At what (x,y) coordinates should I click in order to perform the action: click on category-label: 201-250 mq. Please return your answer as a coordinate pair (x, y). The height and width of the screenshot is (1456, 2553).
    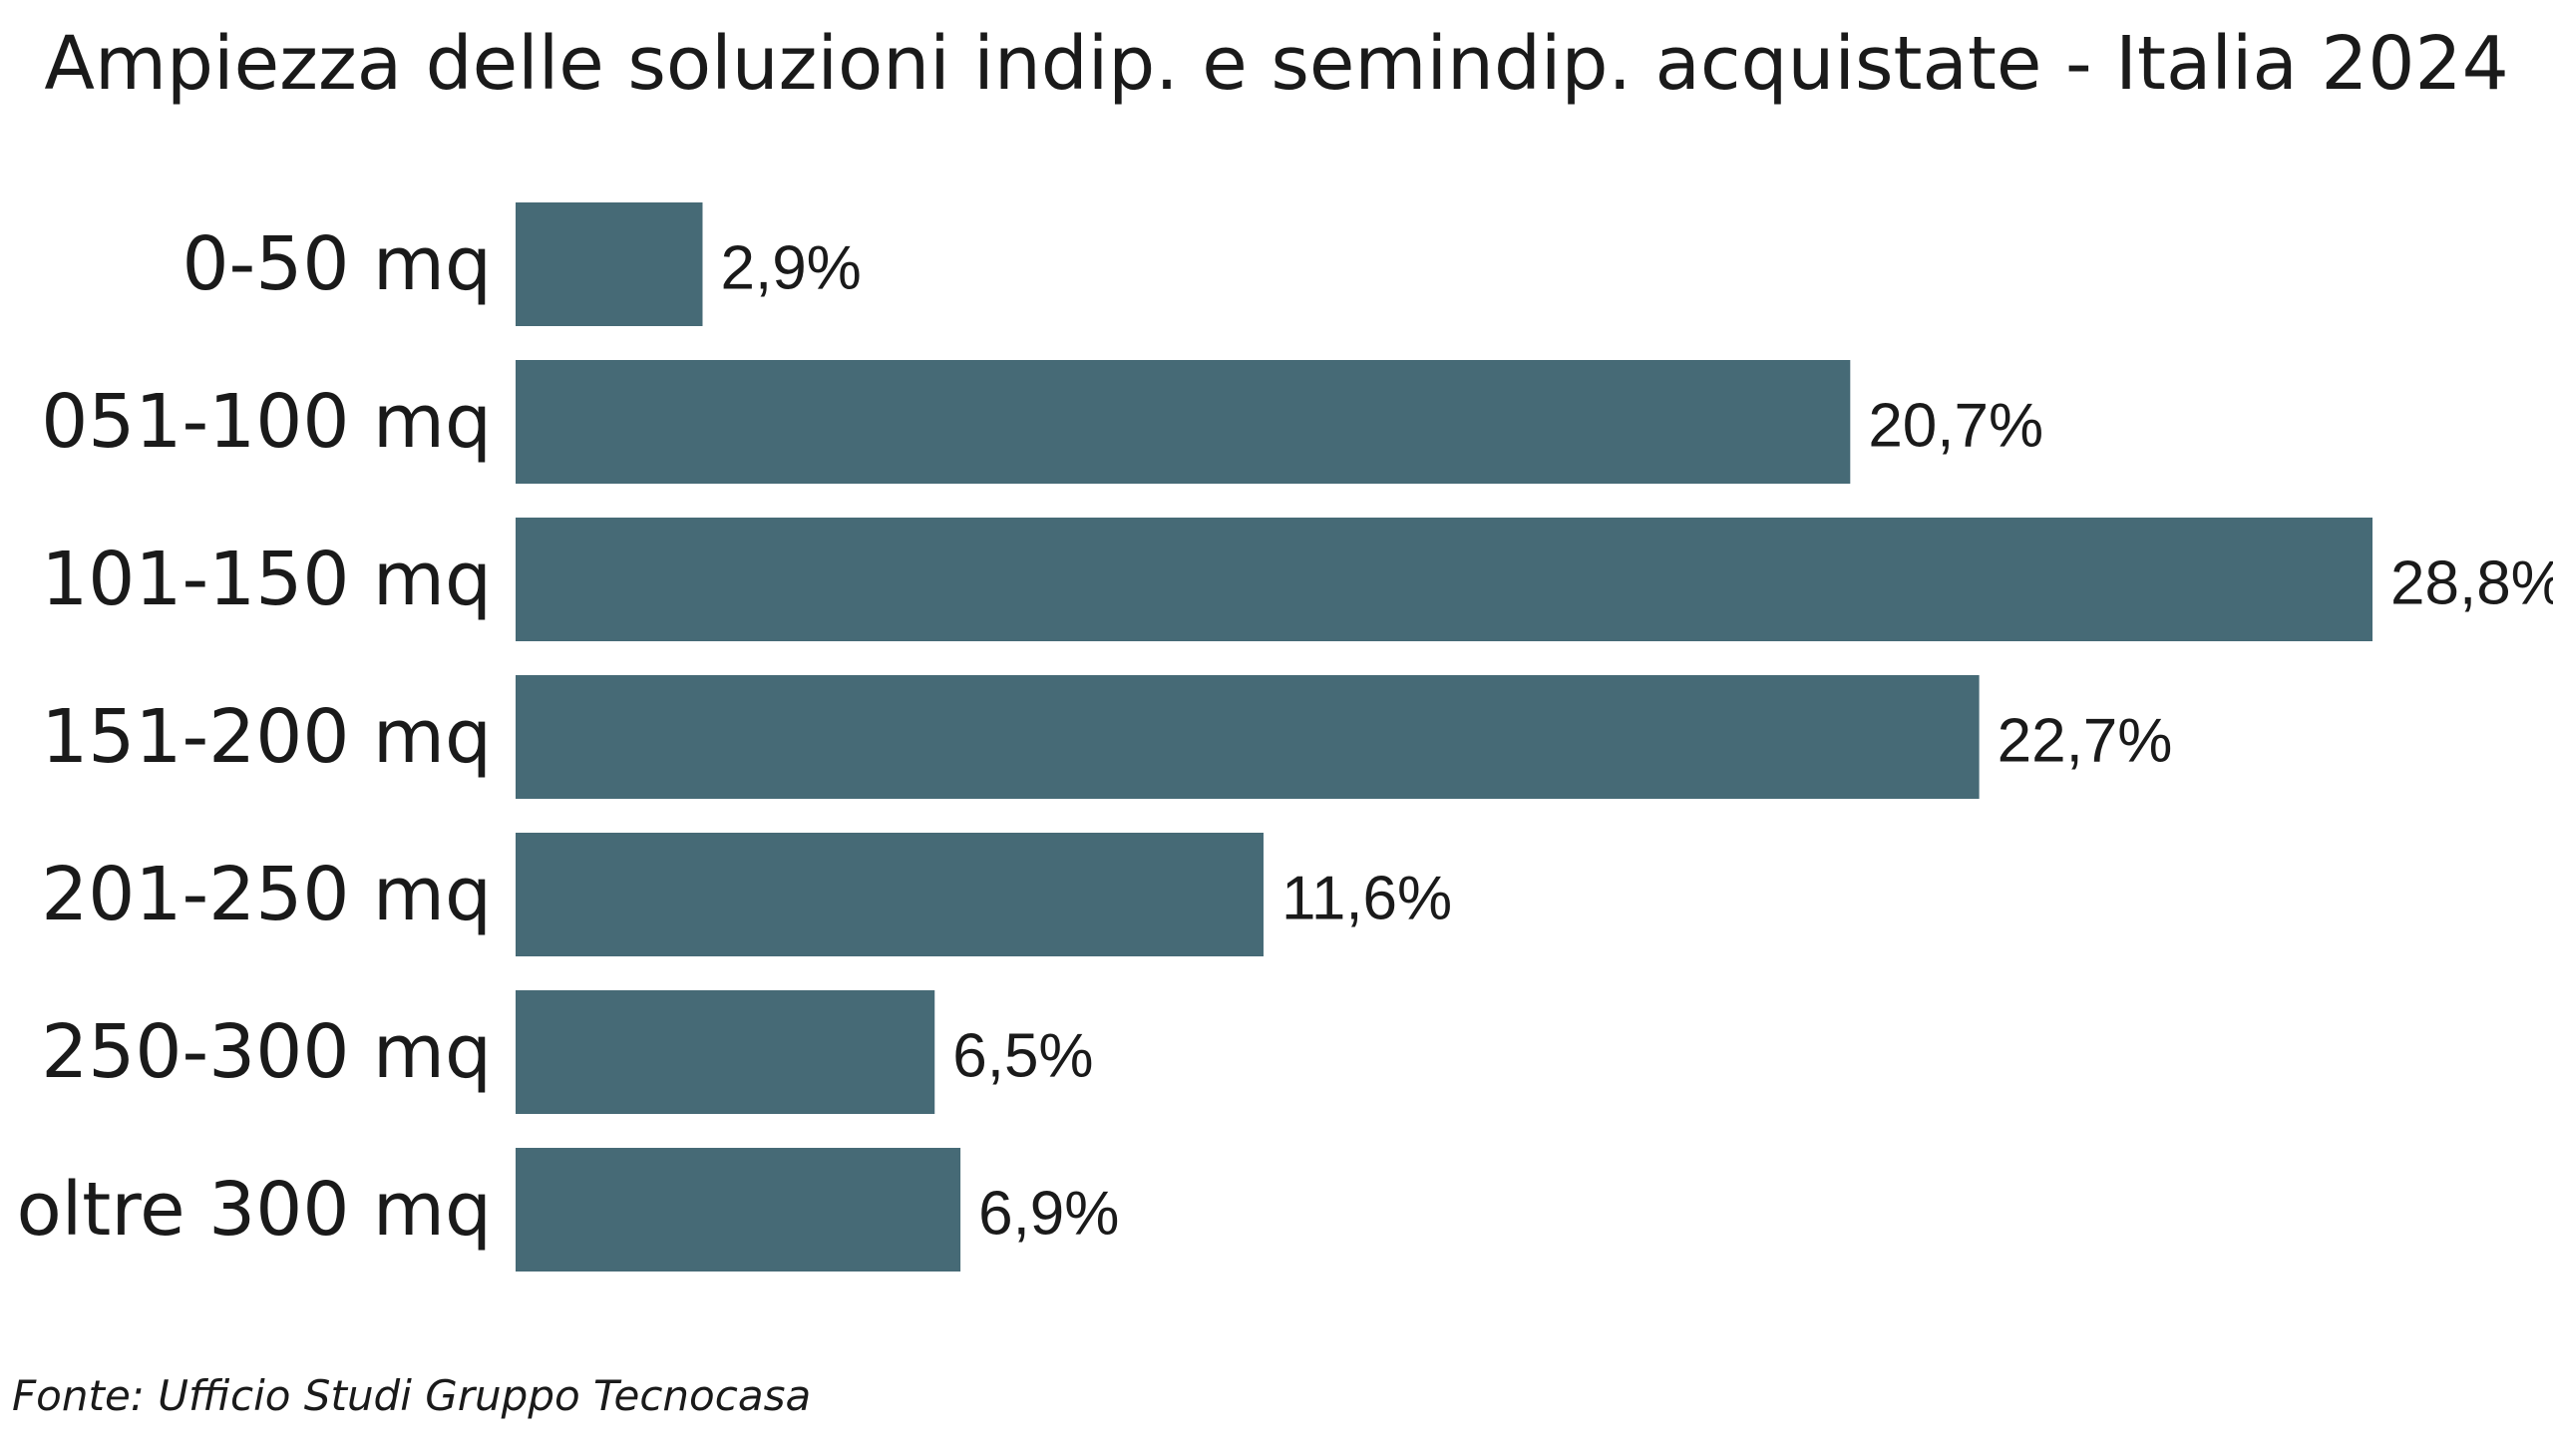
    Looking at the image, I should click on (267, 894).